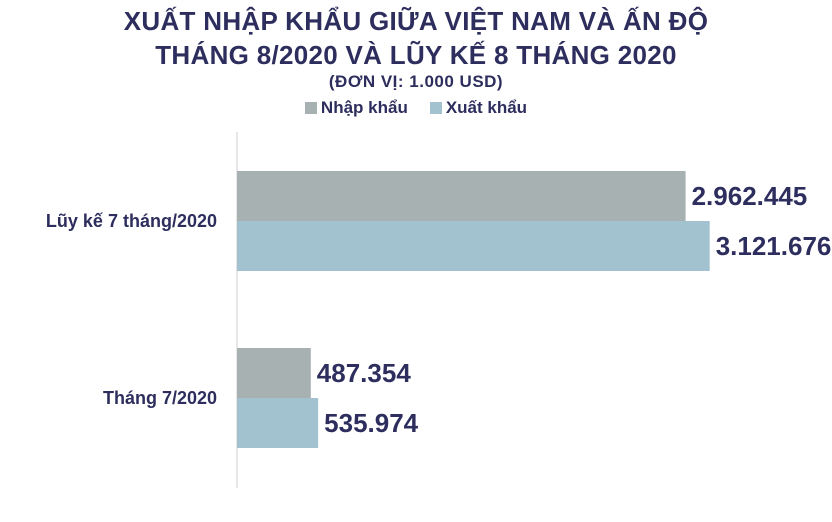 Image resolution: width=832 pixels, height=522 pixels. What do you see at coordinates (416, 21) in the screenshot?
I see `chart-title-line1: XUẤT NHẬP KHẨU GIỮA VIỆT NAM VÀ ẤN ĐỘ` at bounding box center [416, 21].